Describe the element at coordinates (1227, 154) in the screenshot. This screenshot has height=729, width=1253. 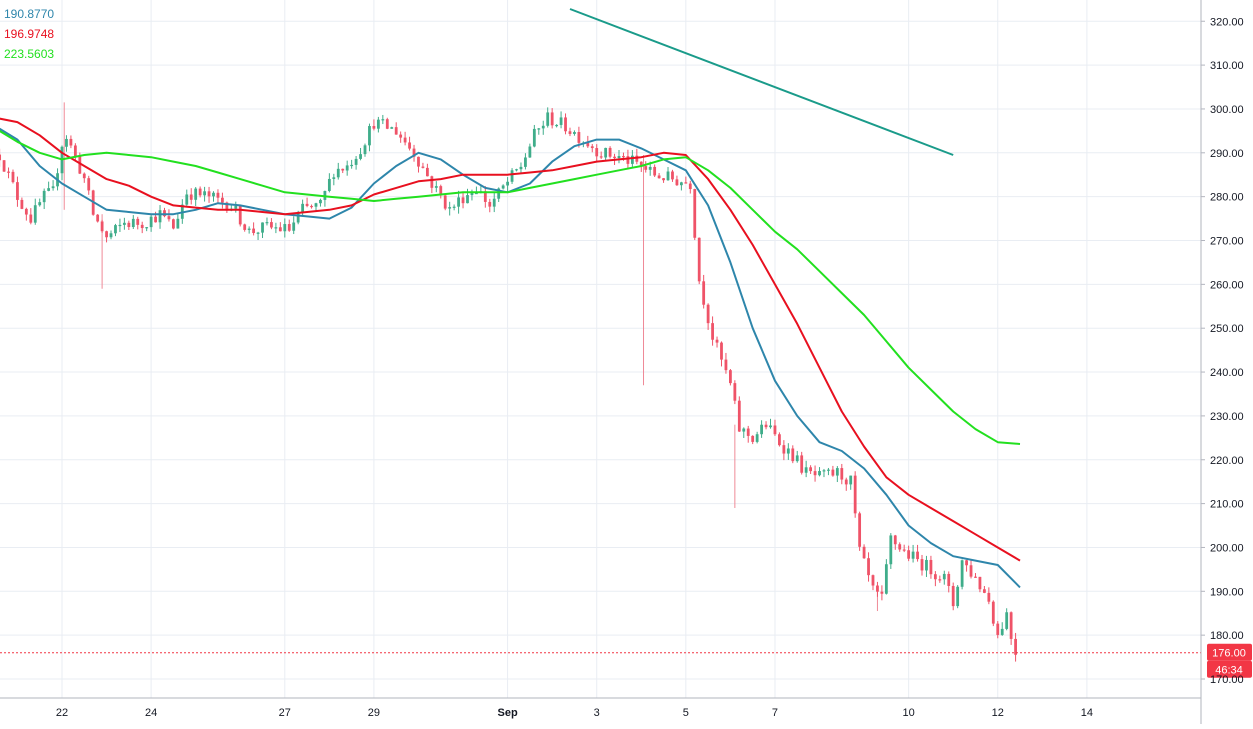
I see `y-tick-label: 290.00` at that location.